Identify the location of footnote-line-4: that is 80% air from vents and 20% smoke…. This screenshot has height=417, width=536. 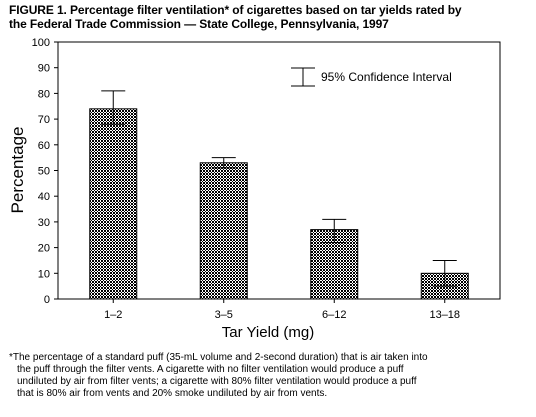
(172, 393).